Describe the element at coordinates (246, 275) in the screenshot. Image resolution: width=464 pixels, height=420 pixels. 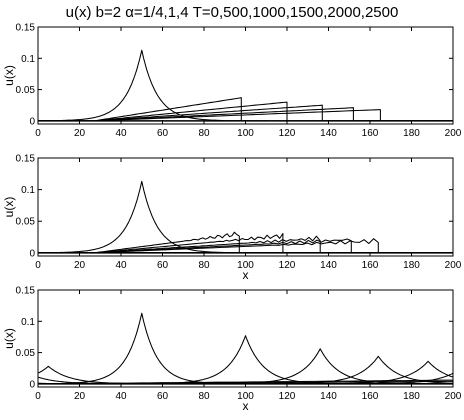
I see `panel-middle-xlabel: x` at that location.